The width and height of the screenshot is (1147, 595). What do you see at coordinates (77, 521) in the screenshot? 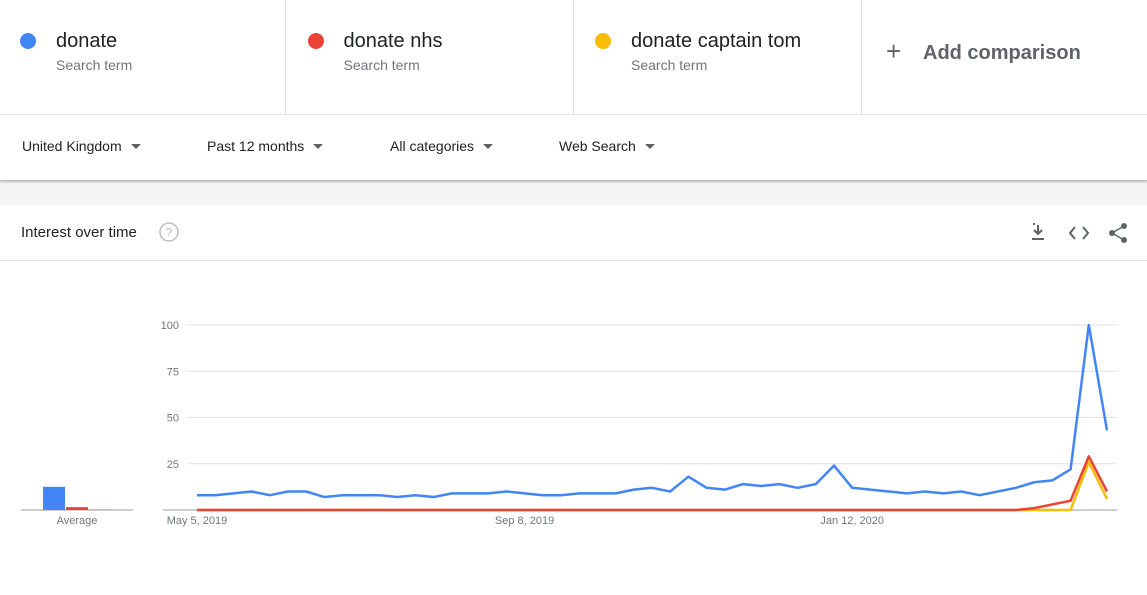
I see `average-label: Average` at bounding box center [77, 521].